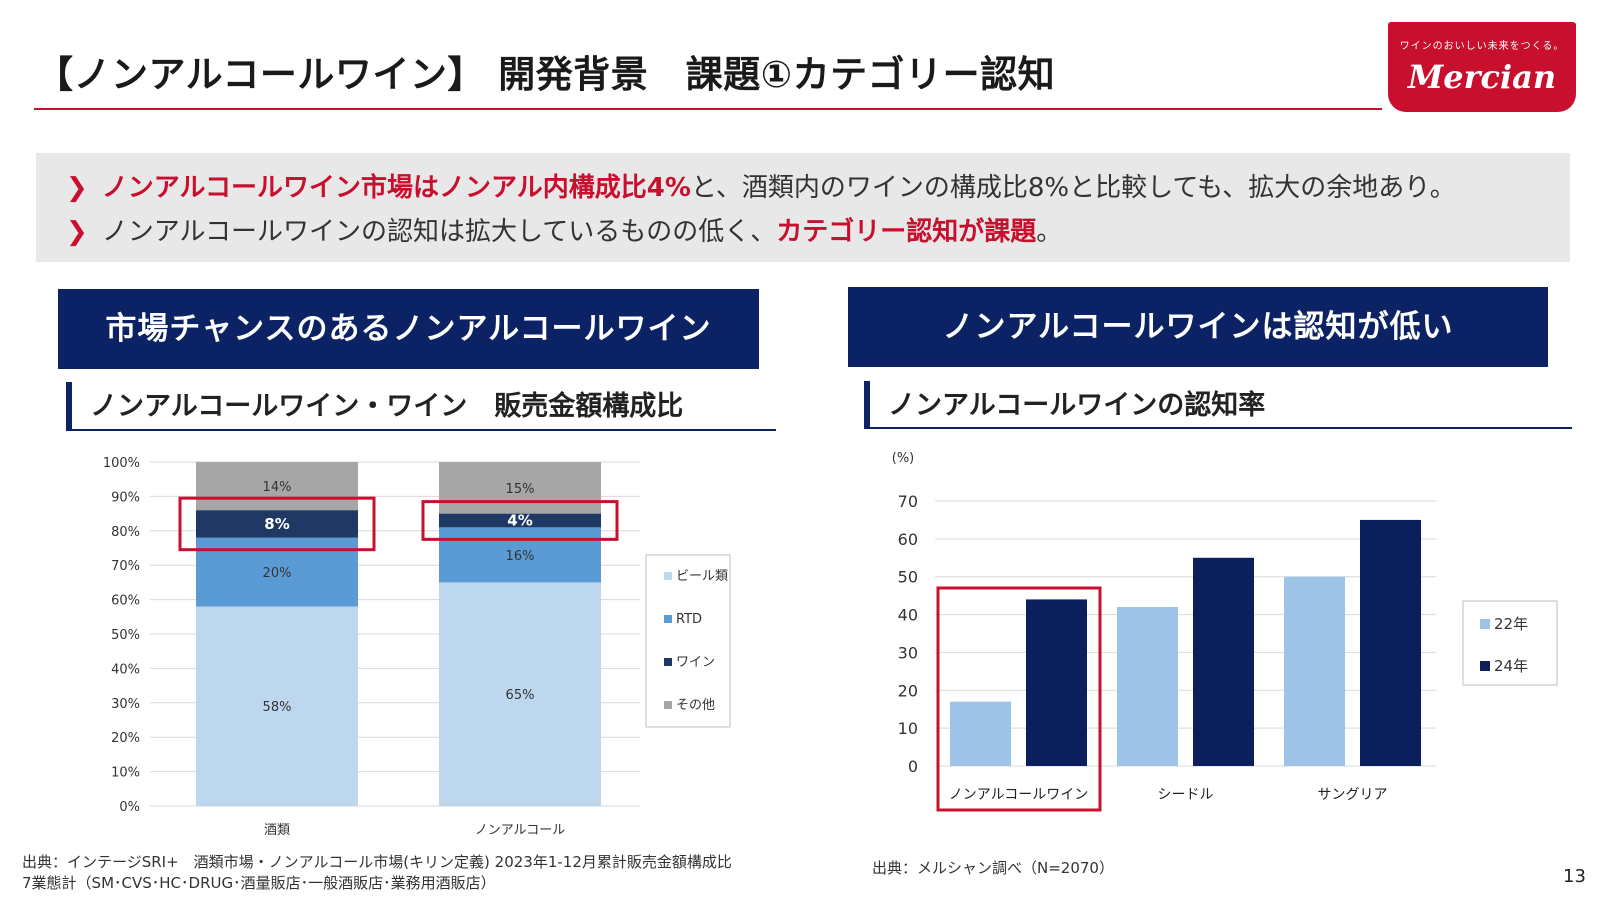 The width and height of the screenshot is (1600, 900). Describe the element at coordinates (129, 807) in the screenshot. I see `y-tick-label: 0%` at that location.